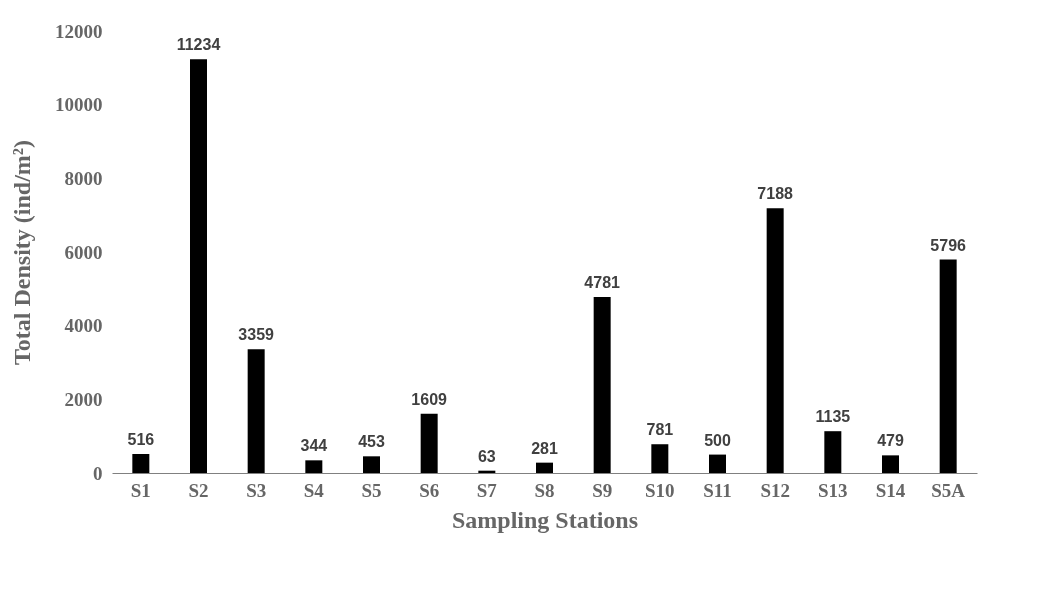  What do you see at coordinates (198, 490) in the screenshot?
I see `x-tick-label: S2` at bounding box center [198, 490].